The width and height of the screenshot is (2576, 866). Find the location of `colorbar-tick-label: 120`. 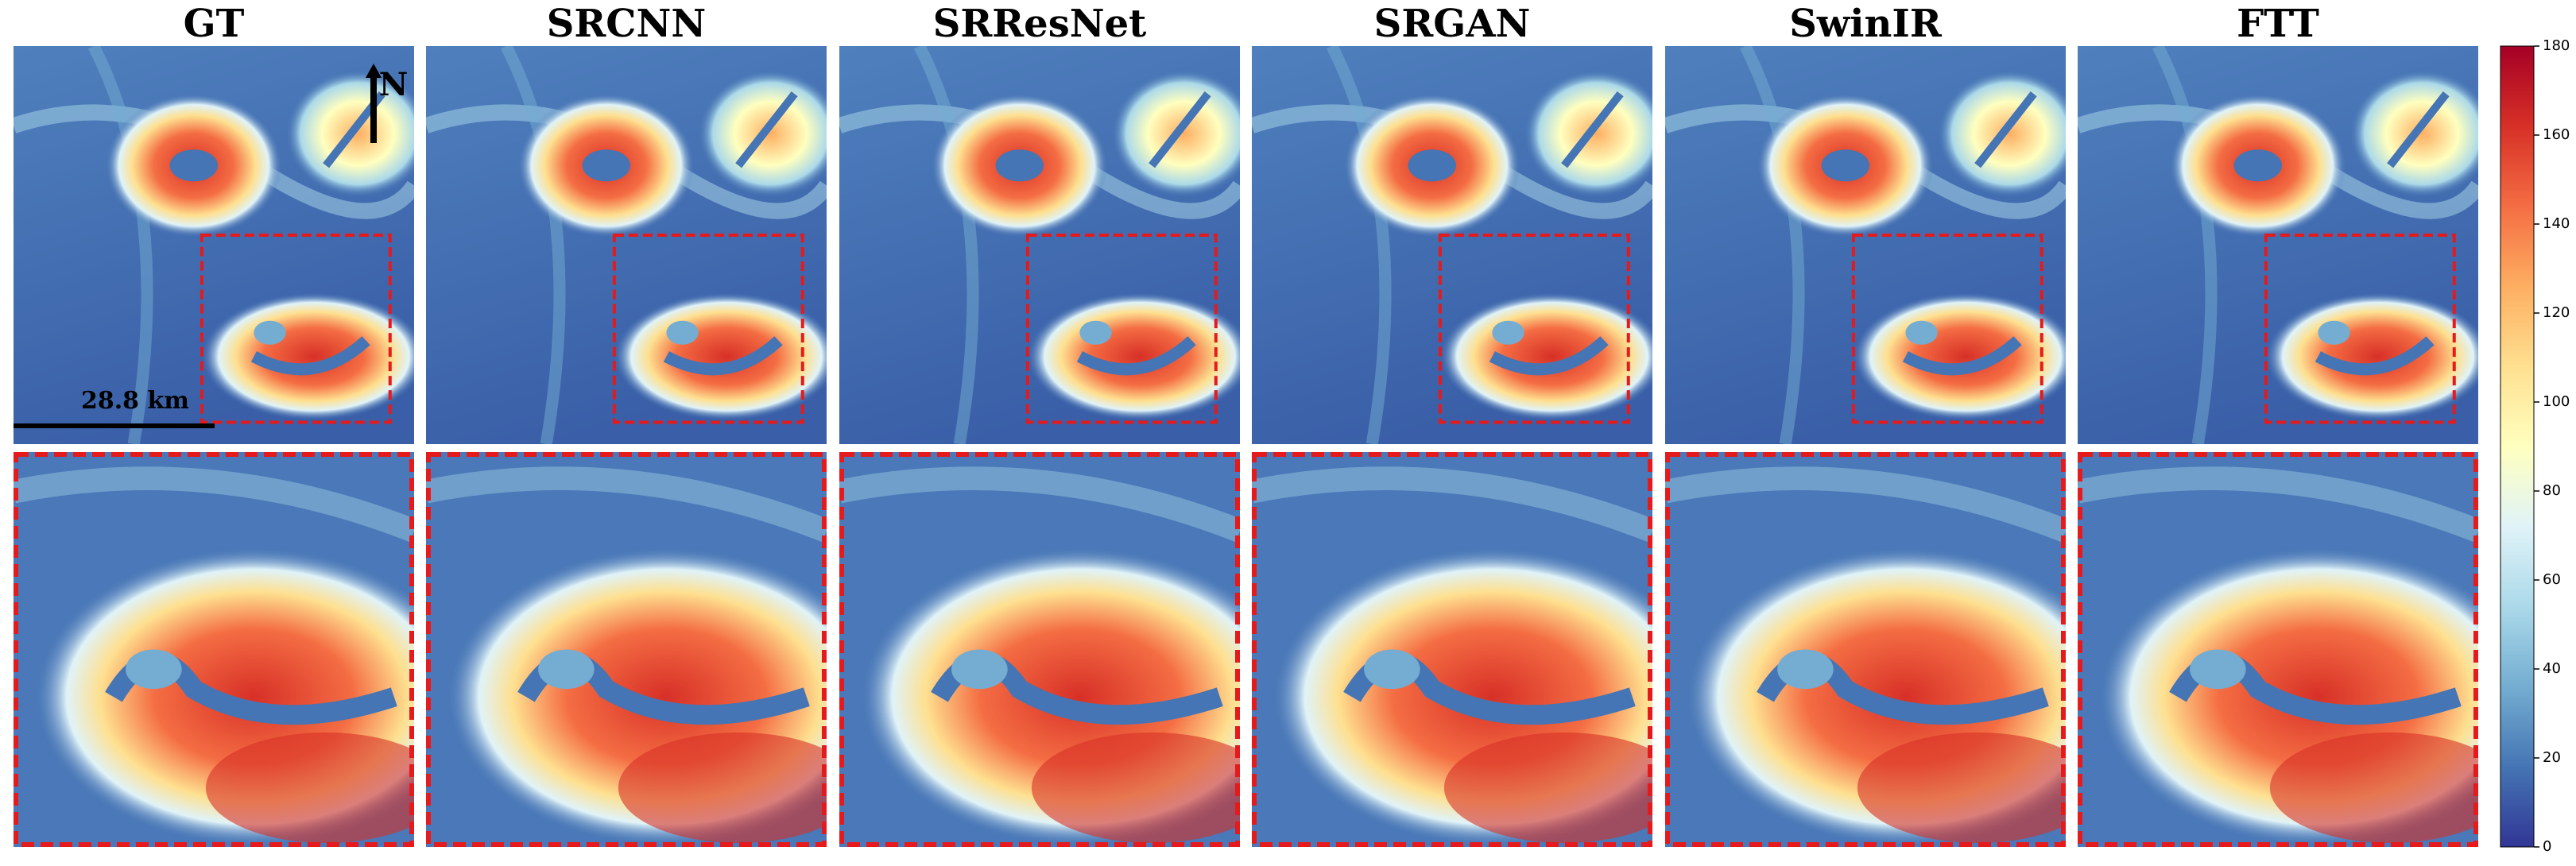

colorbar-tick-label: 120 is located at coordinates (2556, 312).